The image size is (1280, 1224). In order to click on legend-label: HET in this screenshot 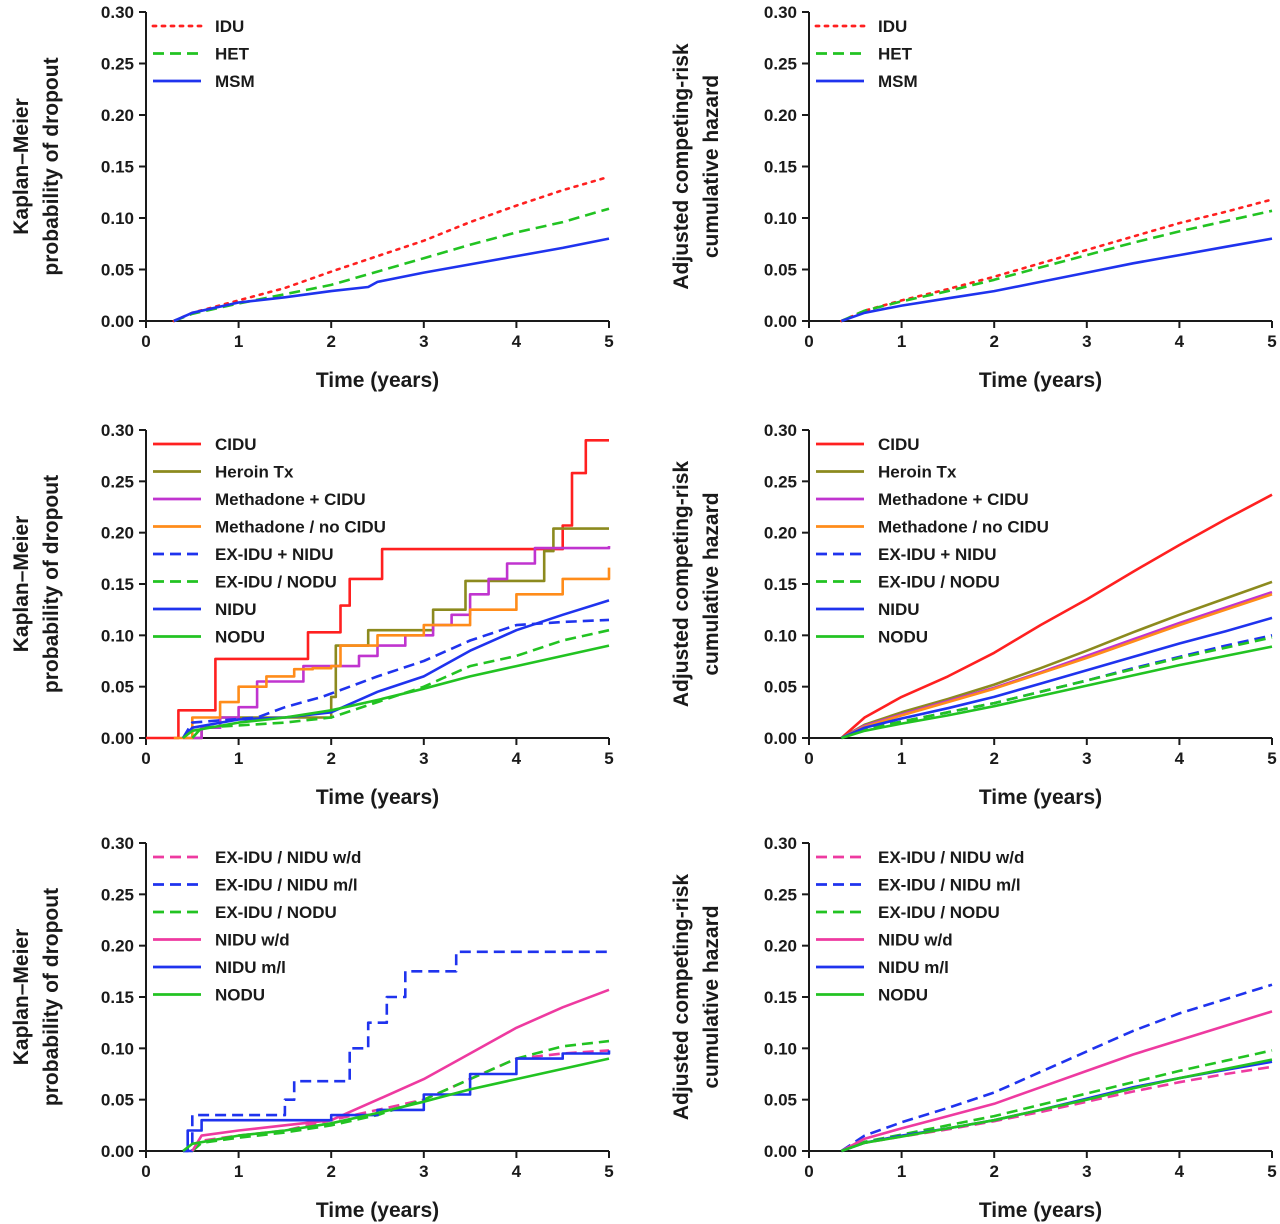, I will do `click(232, 54)`.